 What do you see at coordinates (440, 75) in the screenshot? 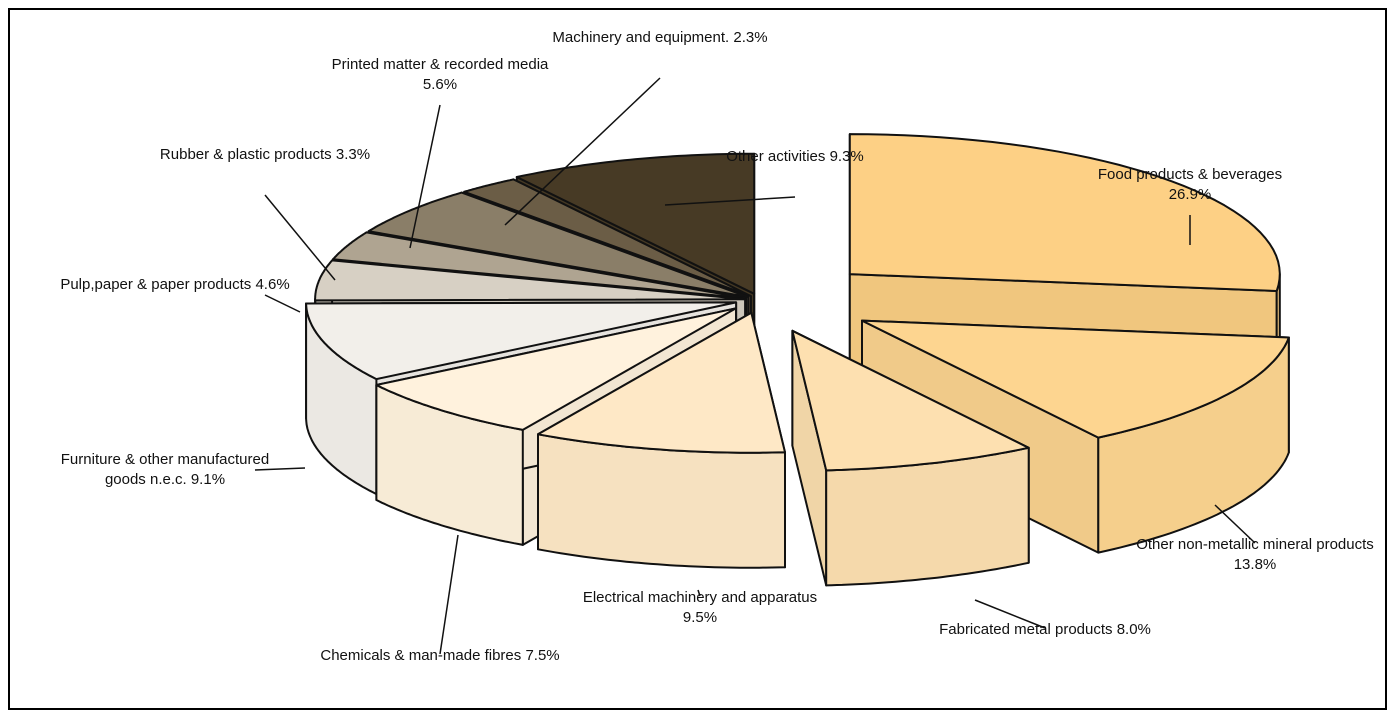
I see `slice-label: Printed matter & recorded media 5.6%` at bounding box center [440, 75].